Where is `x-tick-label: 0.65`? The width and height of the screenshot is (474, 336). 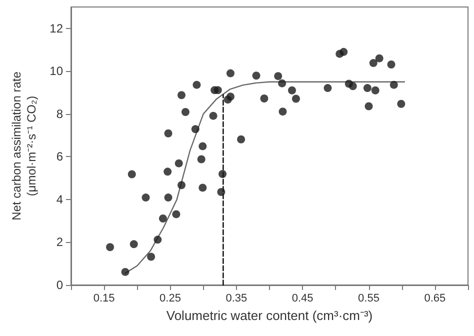
x-tick-label: 0.65 is located at coordinates (435, 298).